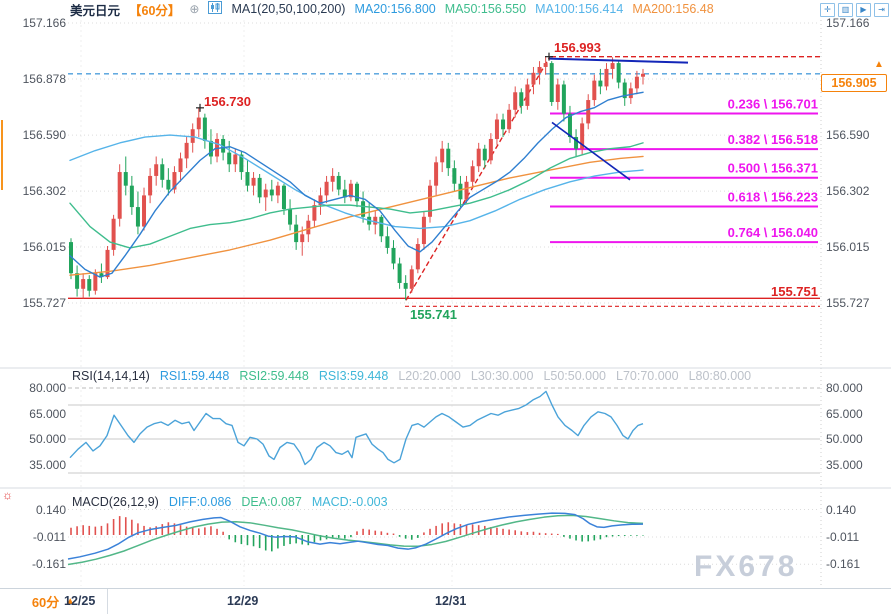  I want to click on rsi-y-axis-left-label: 50.000, so click(47, 439).